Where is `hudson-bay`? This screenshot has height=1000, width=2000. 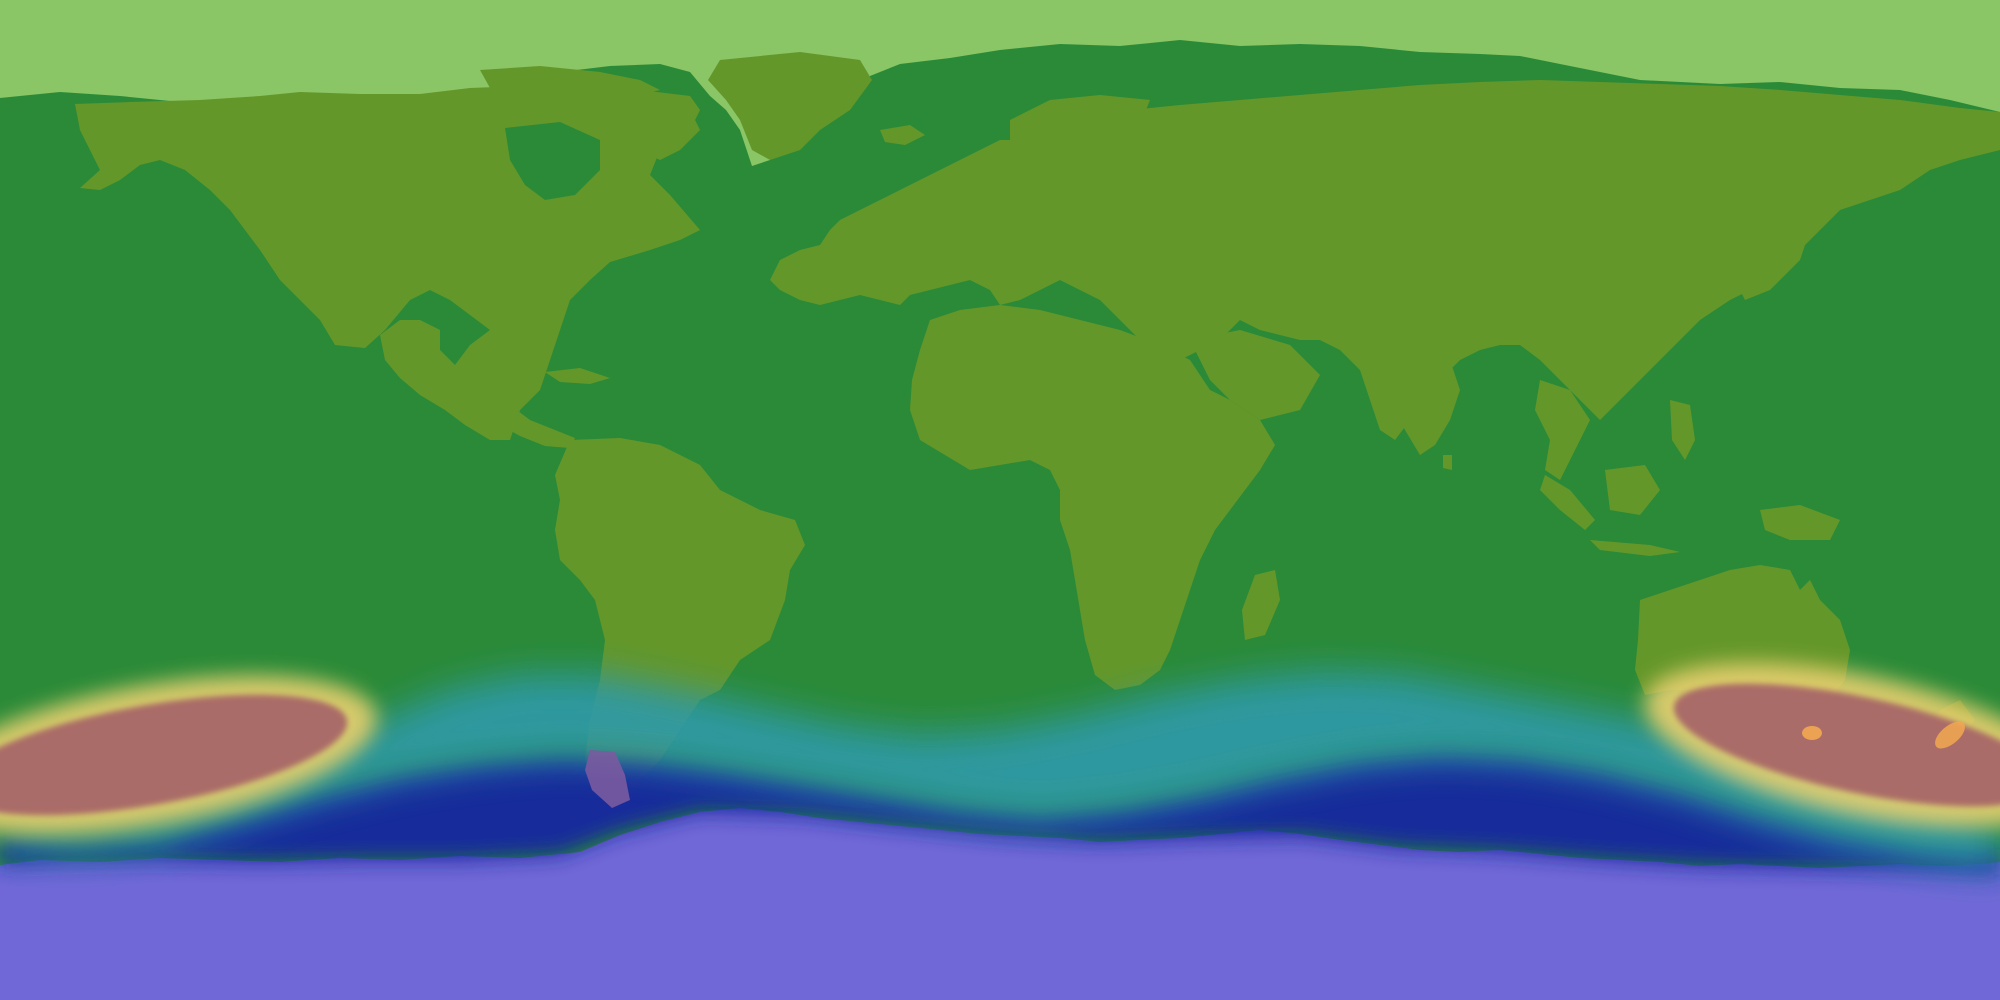 hudson-bay is located at coordinates (552, 161).